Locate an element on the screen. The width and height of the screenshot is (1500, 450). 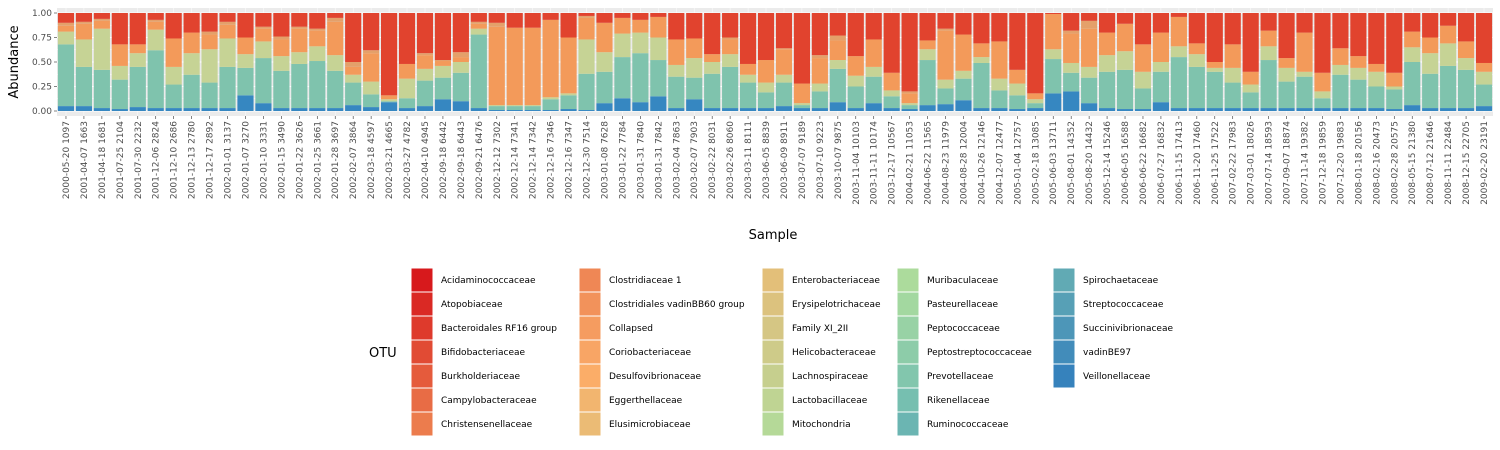
x-tick-label: 2007-03-01 18026 is located at coordinates (1252, 163).